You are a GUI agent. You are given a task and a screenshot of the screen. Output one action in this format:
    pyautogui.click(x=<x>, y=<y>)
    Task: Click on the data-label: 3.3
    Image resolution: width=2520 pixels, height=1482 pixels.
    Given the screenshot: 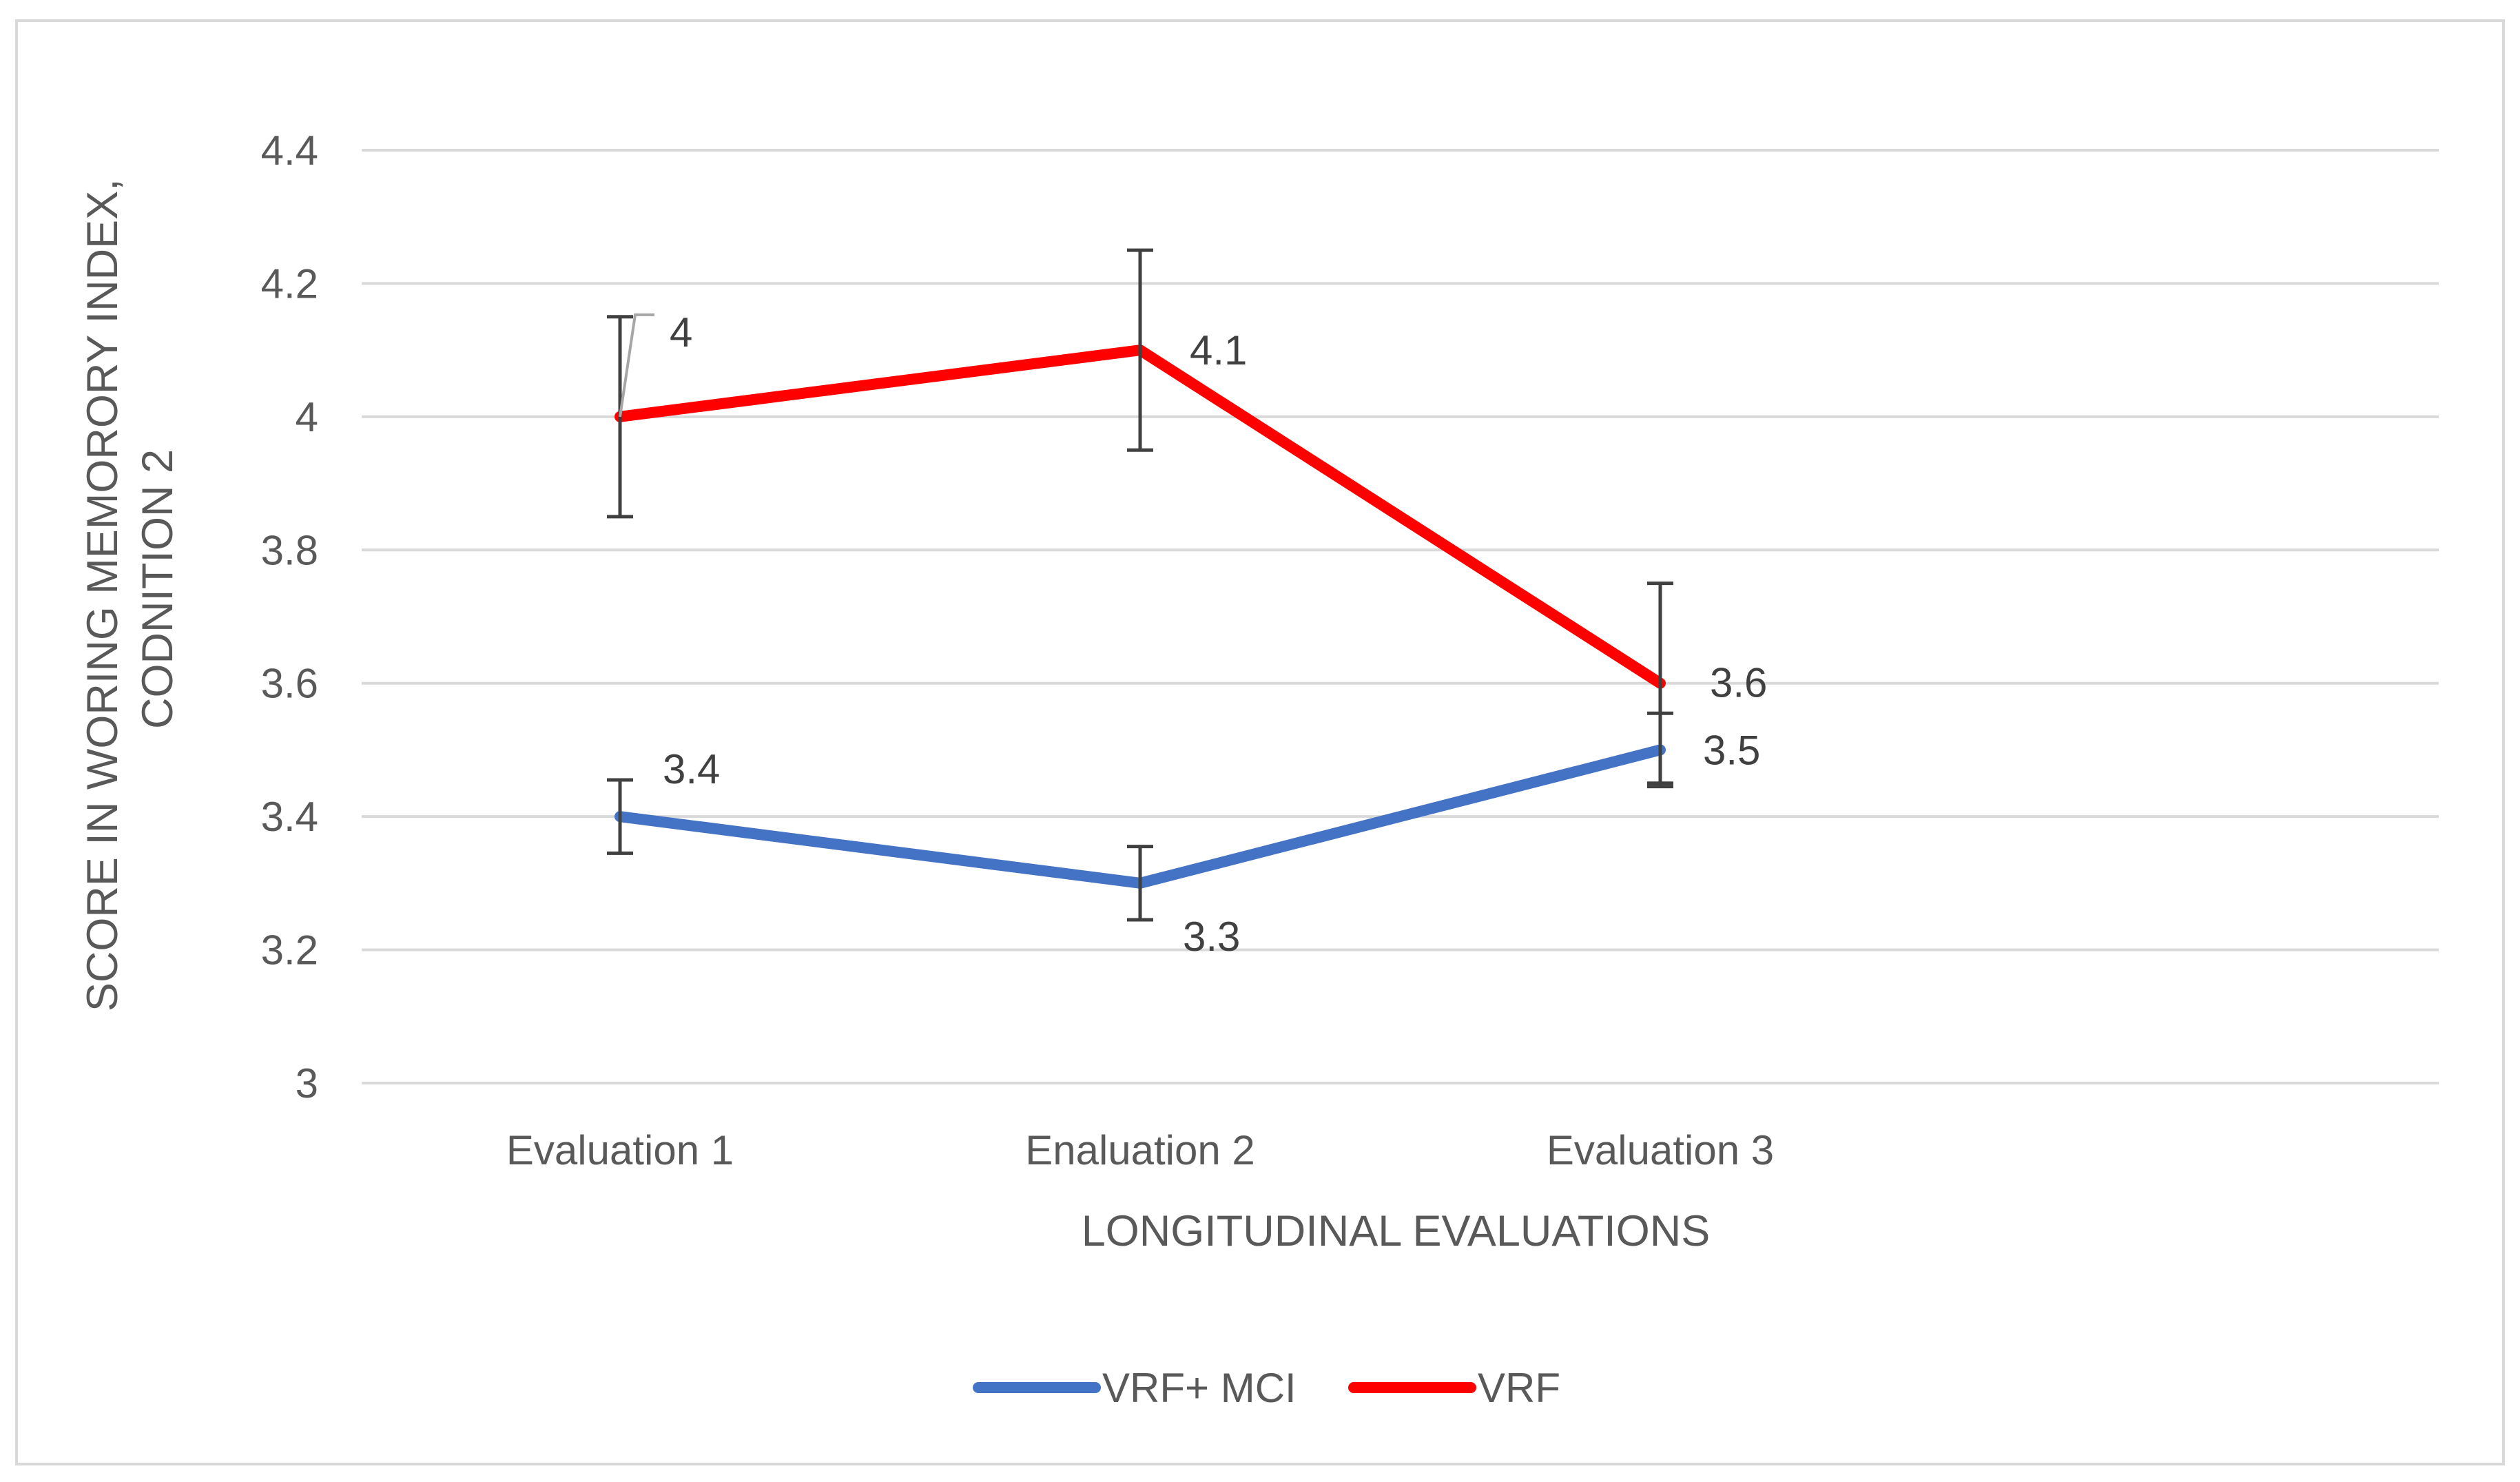 What is the action you would take?
    pyautogui.click(x=1211, y=937)
    